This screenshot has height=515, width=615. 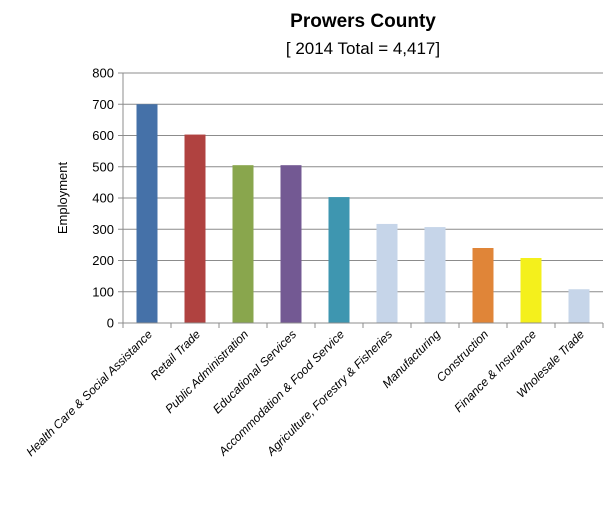 I want to click on y-tick-label: 0, so click(x=110, y=323).